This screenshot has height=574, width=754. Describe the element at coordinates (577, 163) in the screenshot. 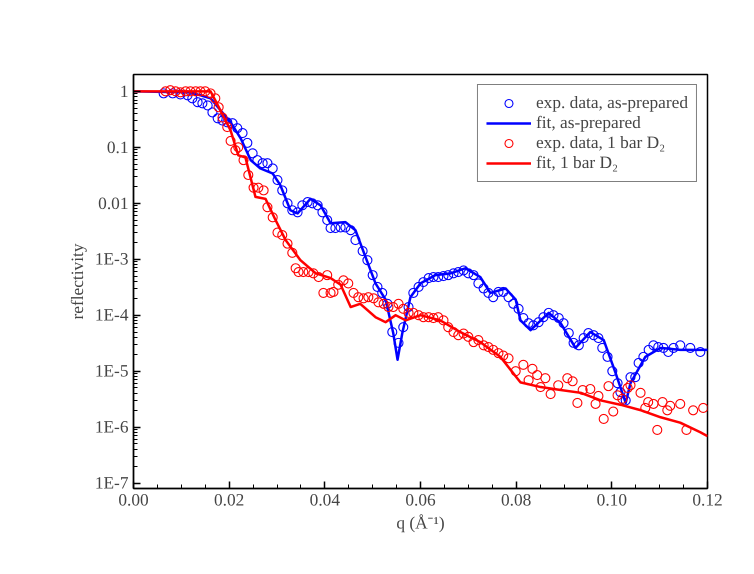

I see `legend-label: fit, 1 bar D₂` at that location.